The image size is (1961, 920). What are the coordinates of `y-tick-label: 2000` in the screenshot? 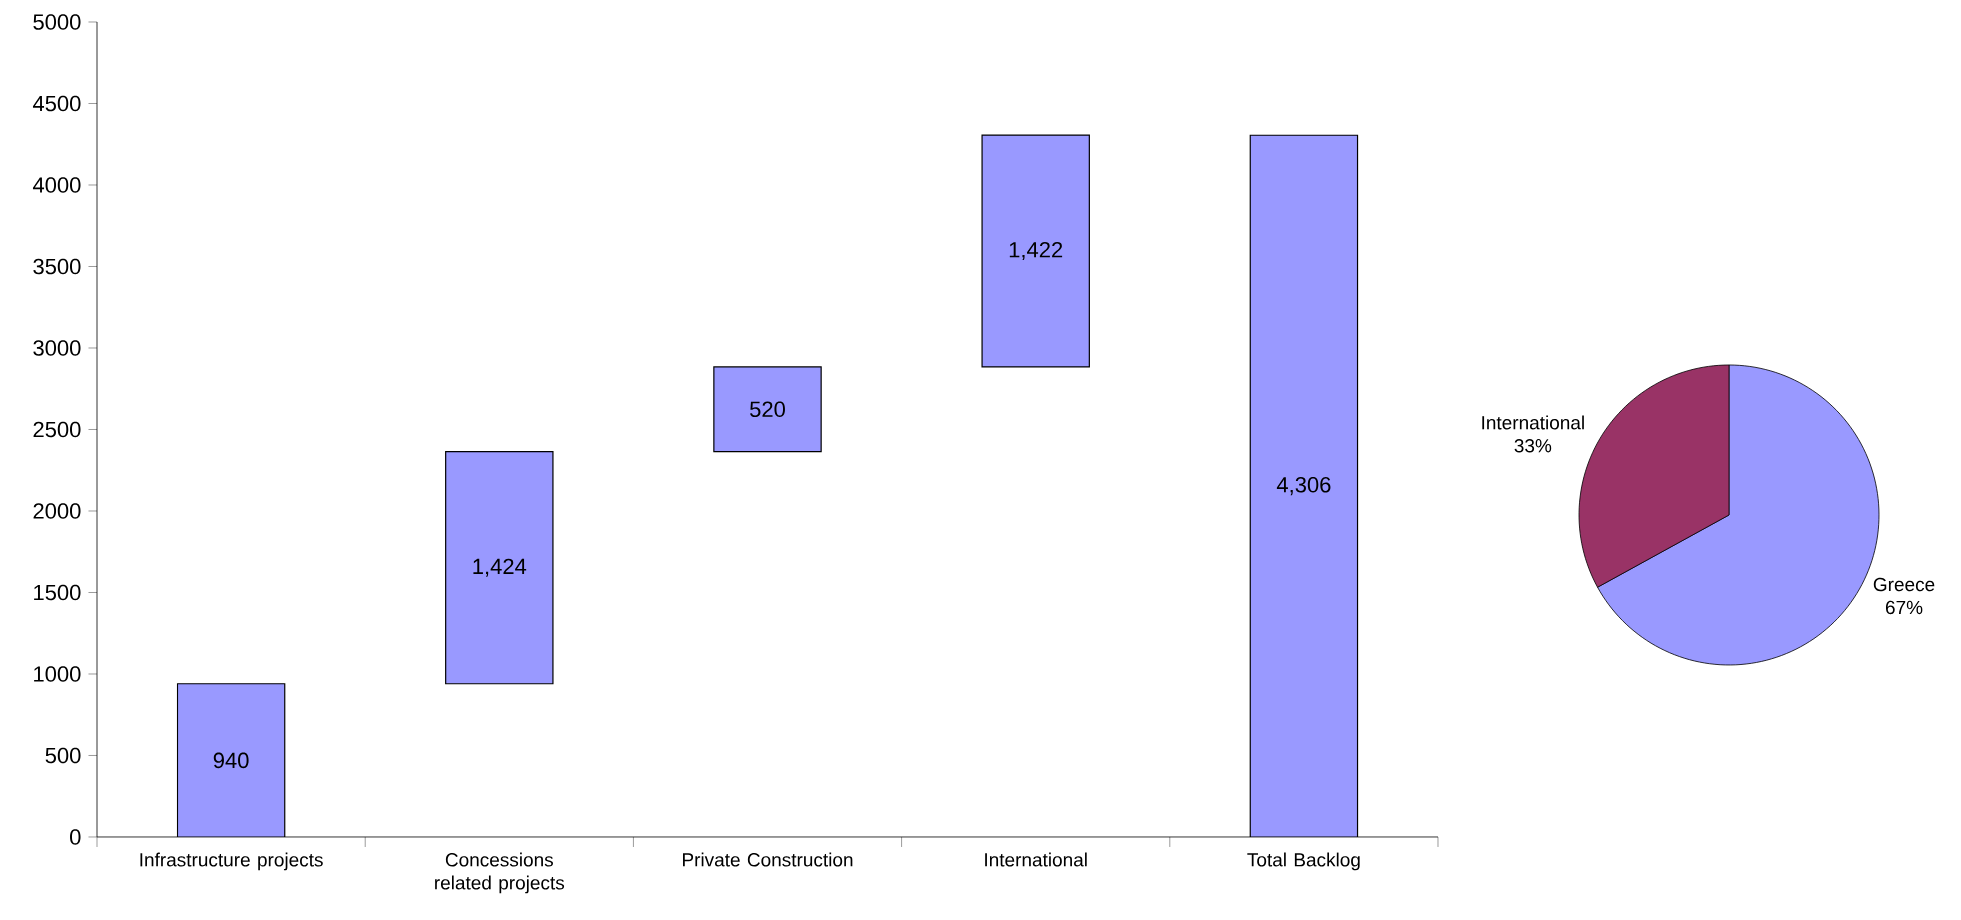 It's located at (57, 511).